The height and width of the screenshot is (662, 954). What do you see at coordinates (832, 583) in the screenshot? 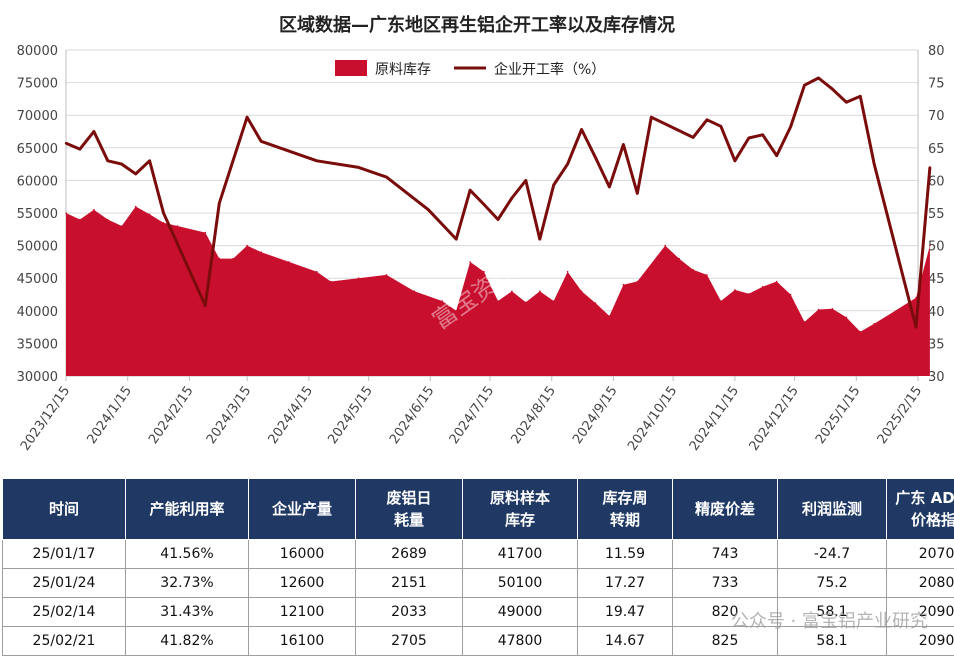
I see `table-cell: 75.2` at bounding box center [832, 583].